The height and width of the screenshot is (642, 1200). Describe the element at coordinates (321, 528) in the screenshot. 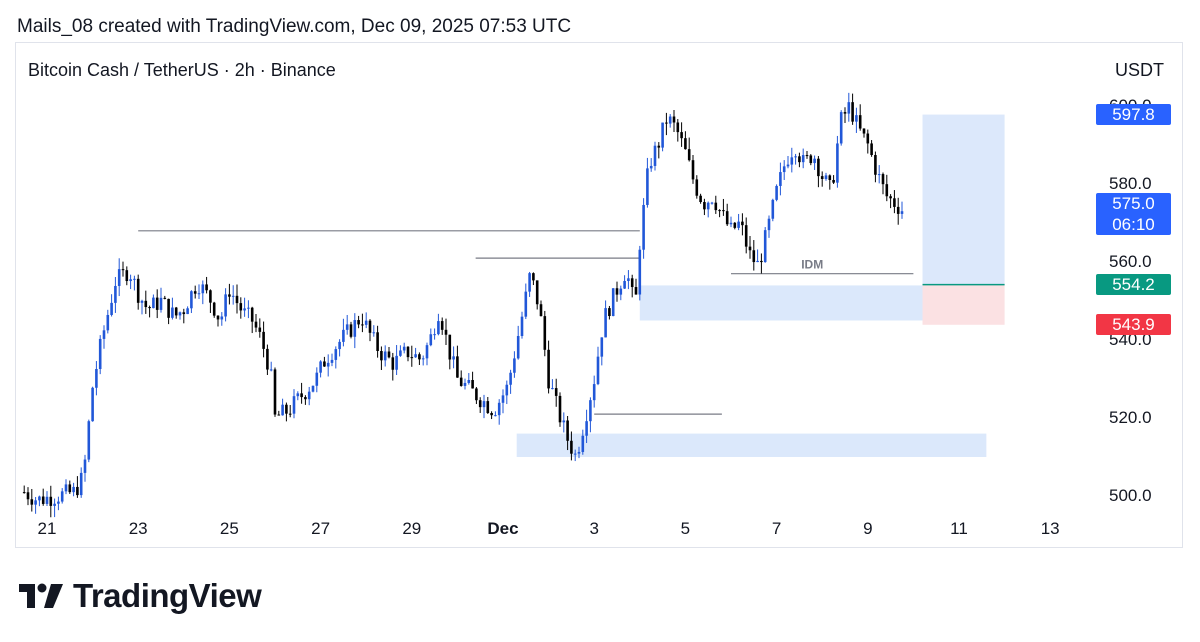

I see `x-tick-label: 27` at that location.